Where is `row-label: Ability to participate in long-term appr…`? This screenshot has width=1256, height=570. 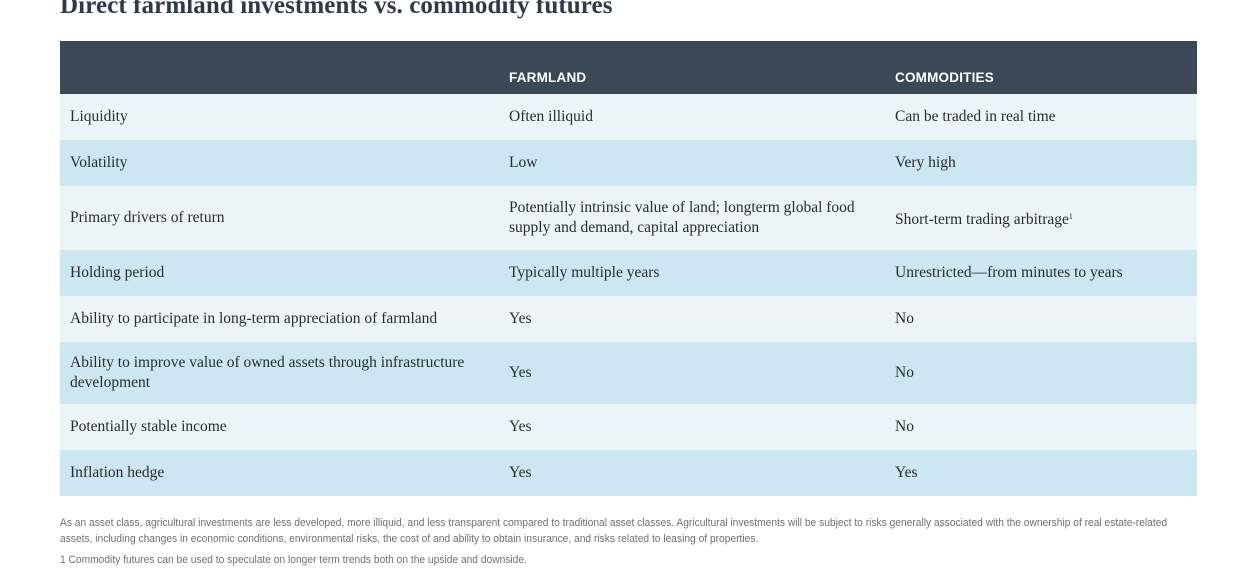 row-label: Ability to participate in long-term appr… is located at coordinates (254, 318).